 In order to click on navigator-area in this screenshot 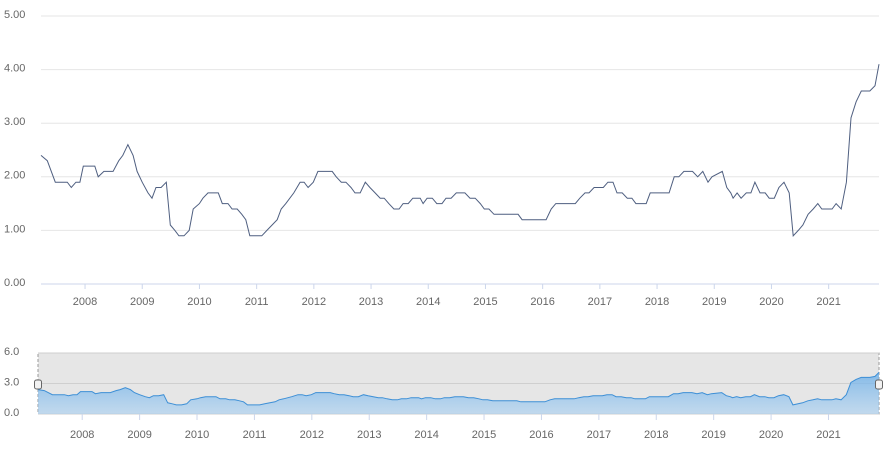, I will do `click(458, 393)`.